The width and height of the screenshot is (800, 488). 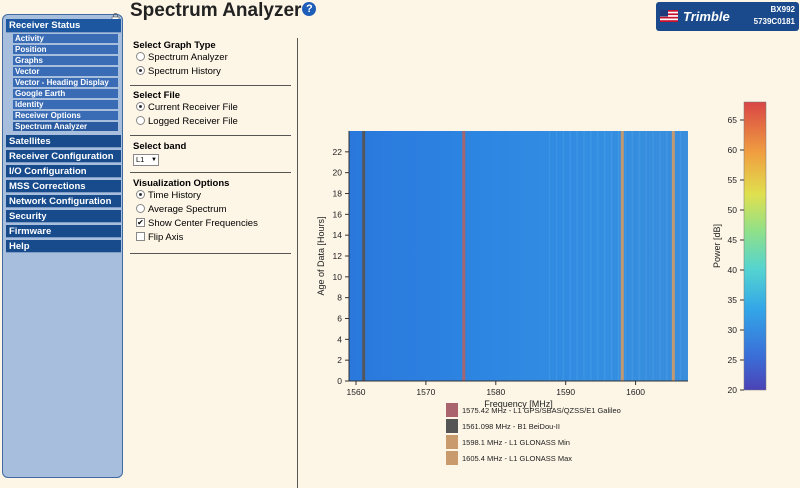 I want to click on sidebar-item-vector-heading-display: Vector - Heading Display, so click(x=65, y=83).